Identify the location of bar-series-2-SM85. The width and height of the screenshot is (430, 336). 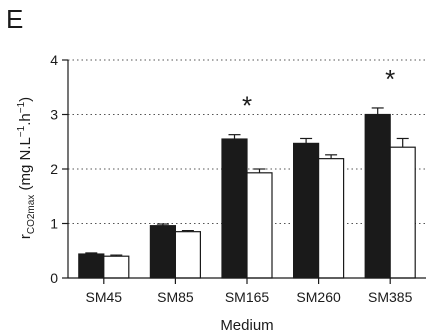
(187, 255).